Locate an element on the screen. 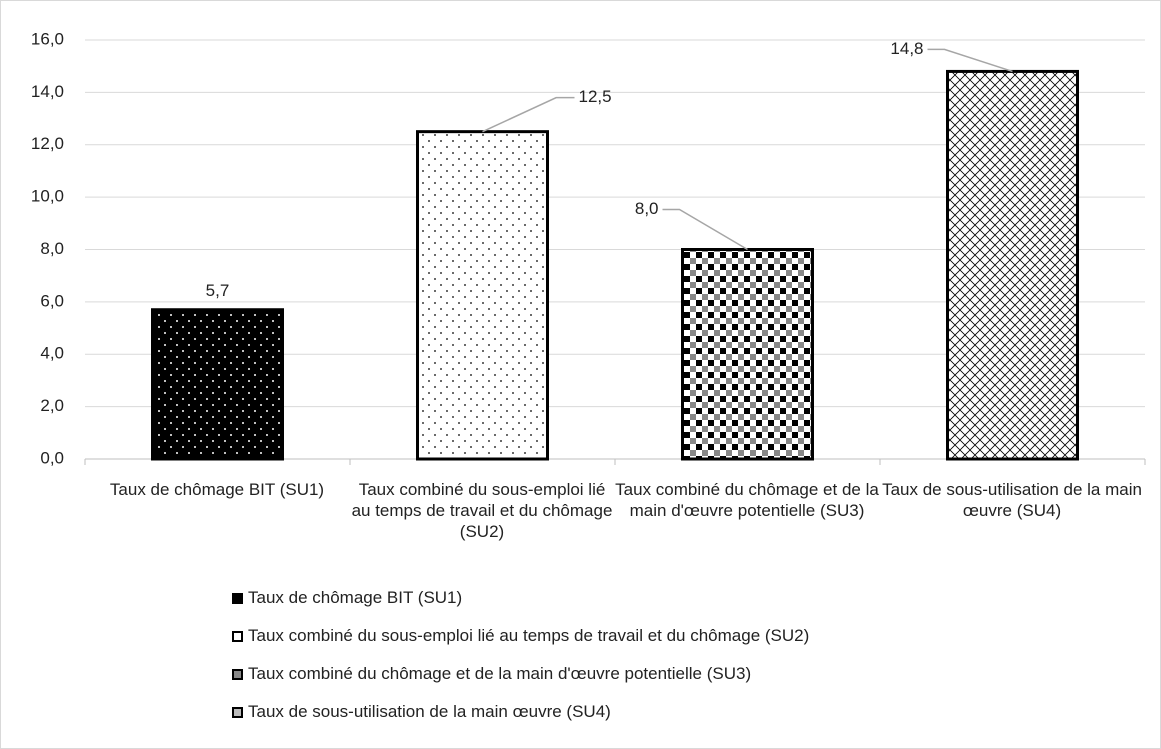 The image size is (1161, 749). y-tick-label: 0,0 is located at coordinates (52, 457).